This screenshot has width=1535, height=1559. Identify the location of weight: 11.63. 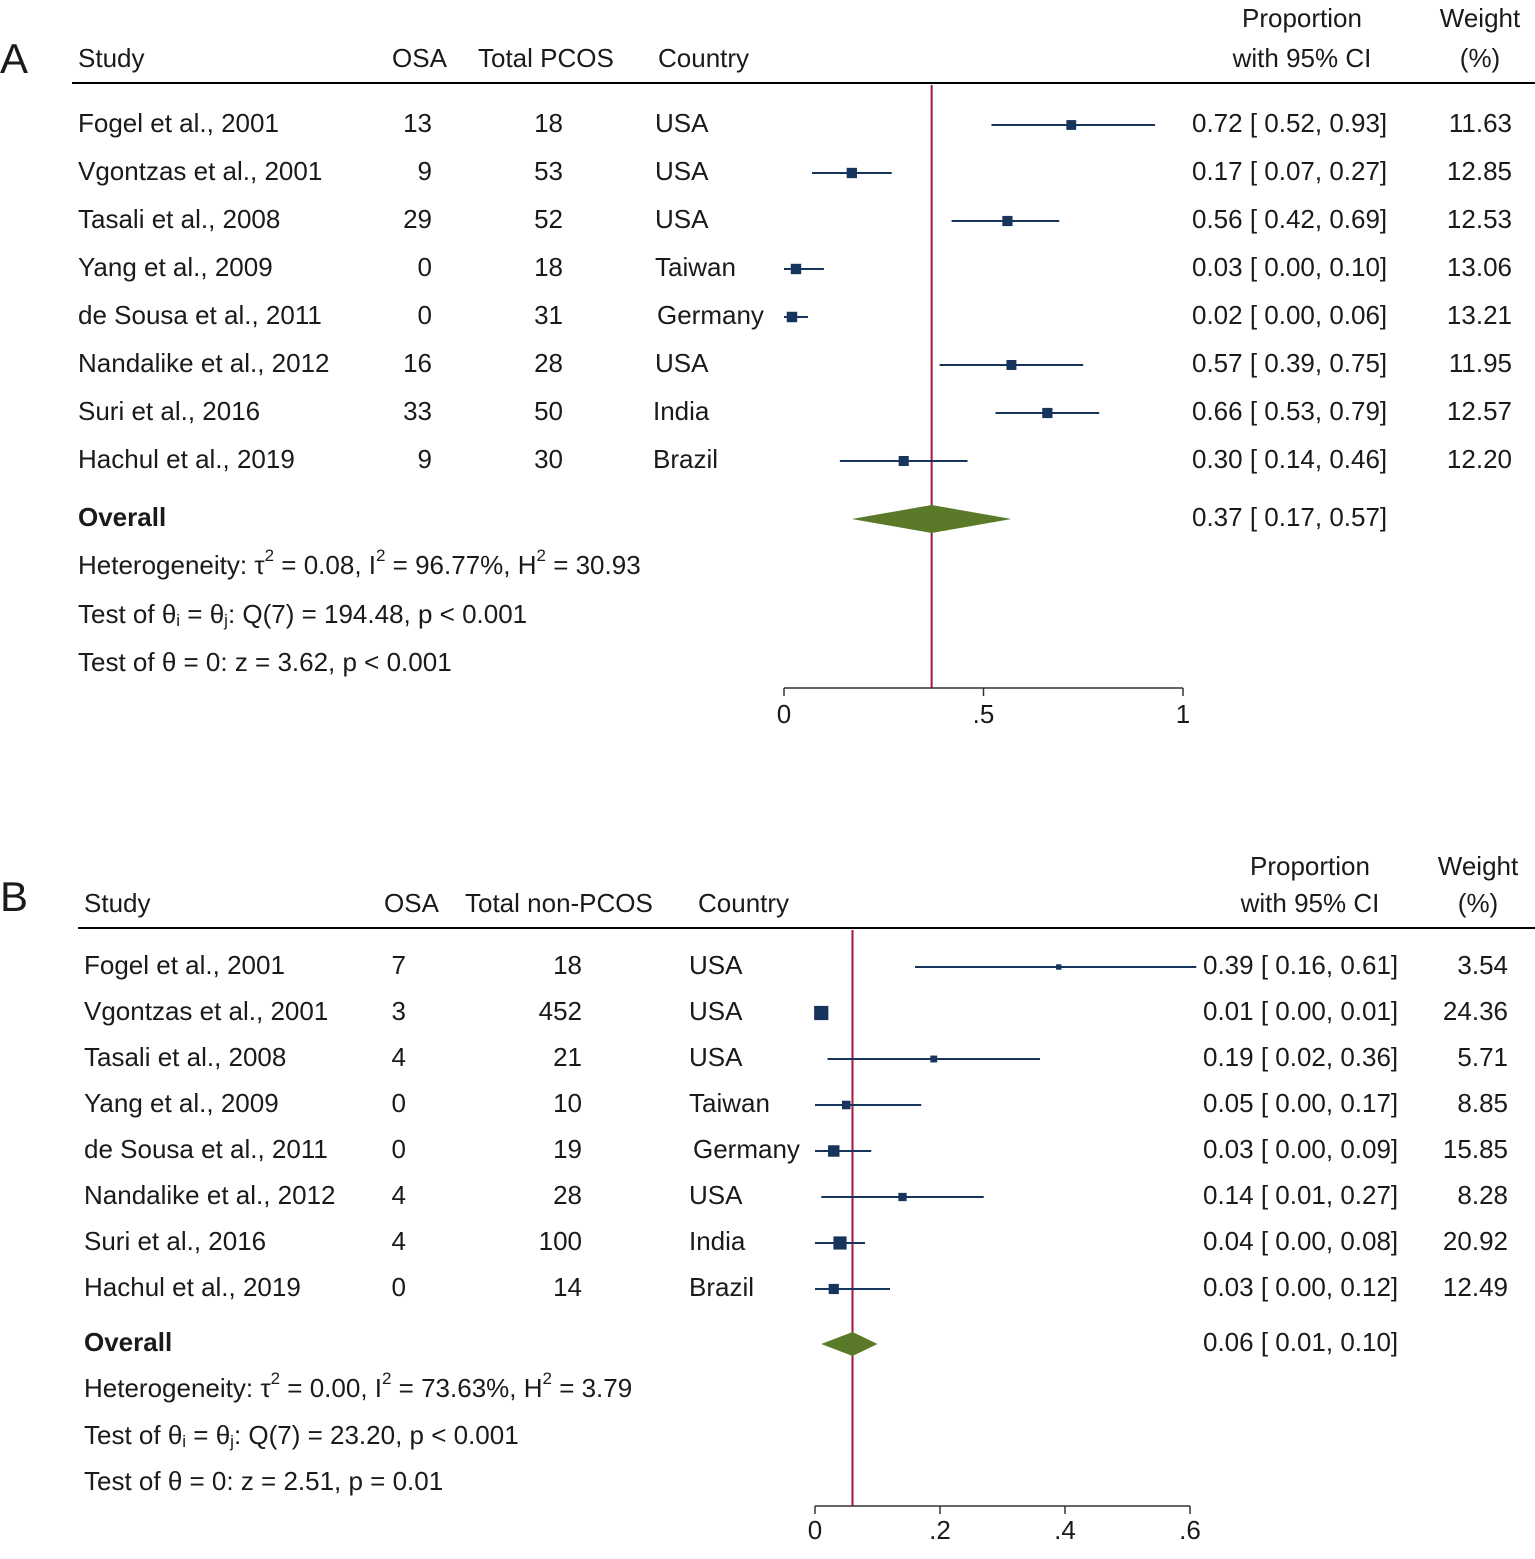
(1480, 123).